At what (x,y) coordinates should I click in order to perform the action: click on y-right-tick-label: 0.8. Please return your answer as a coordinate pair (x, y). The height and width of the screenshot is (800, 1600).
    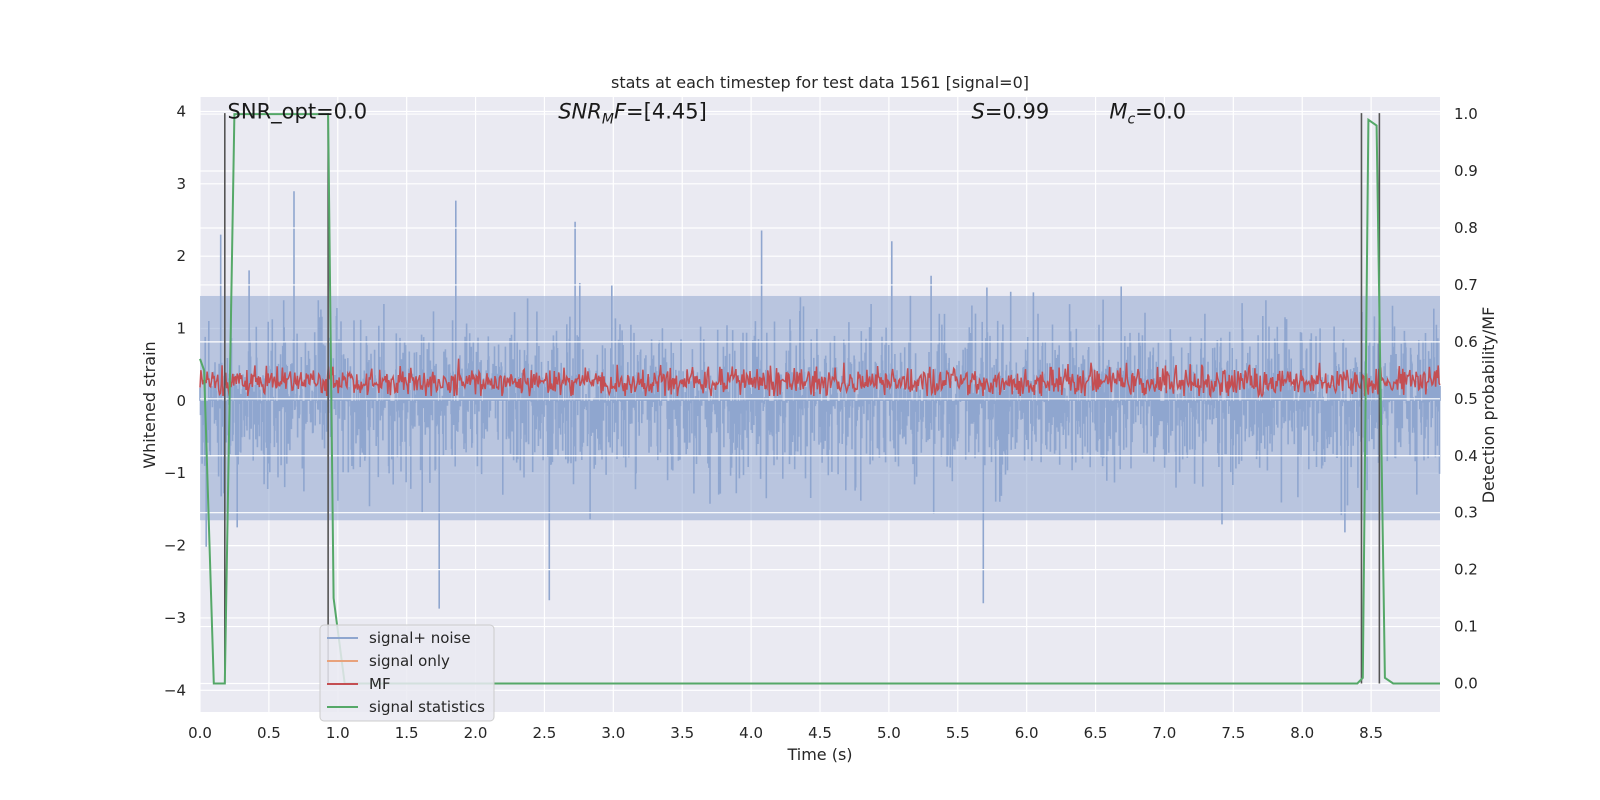
    Looking at the image, I should click on (1466, 228).